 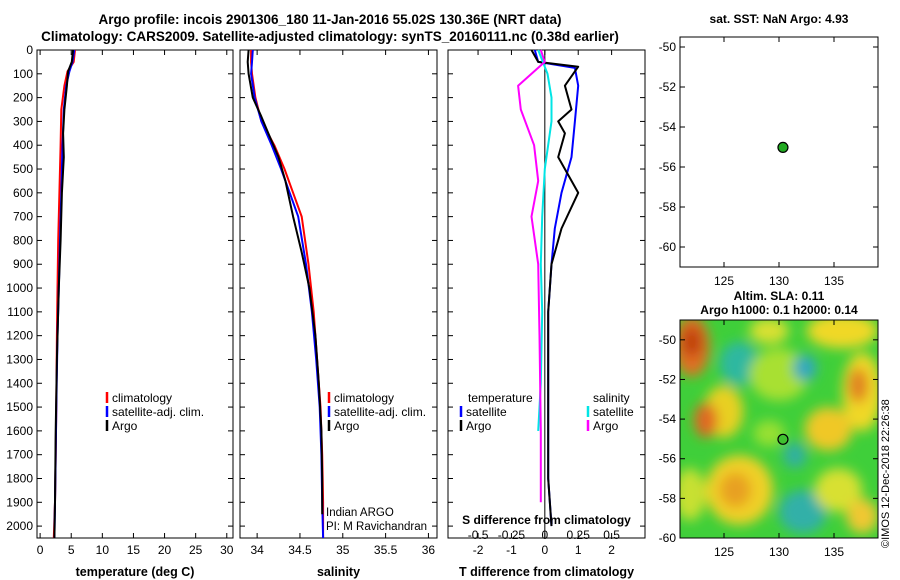 What do you see at coordinates (779, 552) in the screenshot?
I see `sla-map-xtick-130-label: 130` at bounding box center [779, 552].